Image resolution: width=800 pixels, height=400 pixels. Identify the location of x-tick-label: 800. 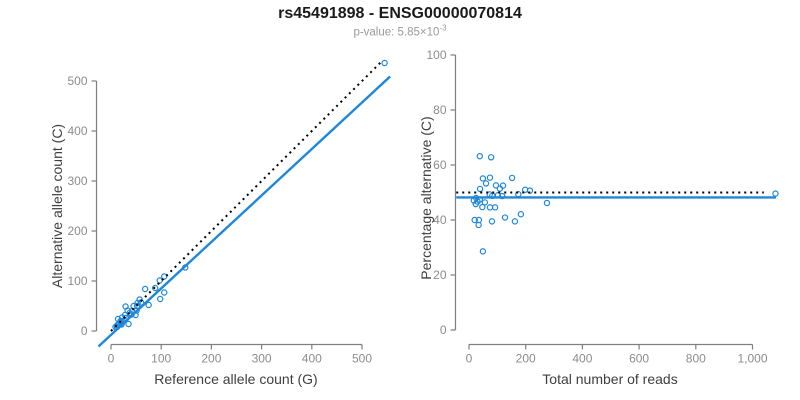
(696, 359).